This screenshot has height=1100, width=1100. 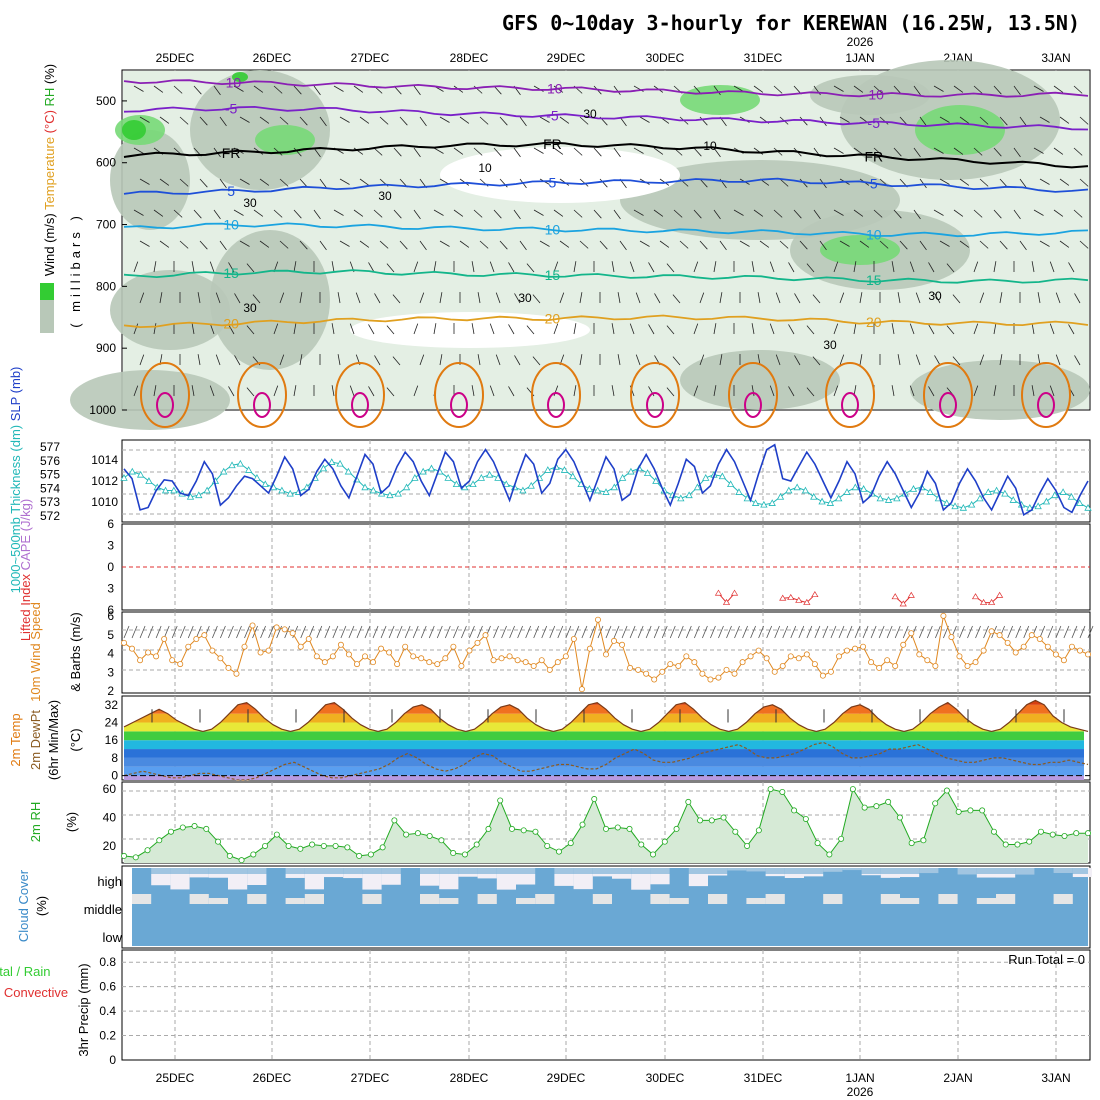 I want to click on rh-area, so click(x=606, y=826).